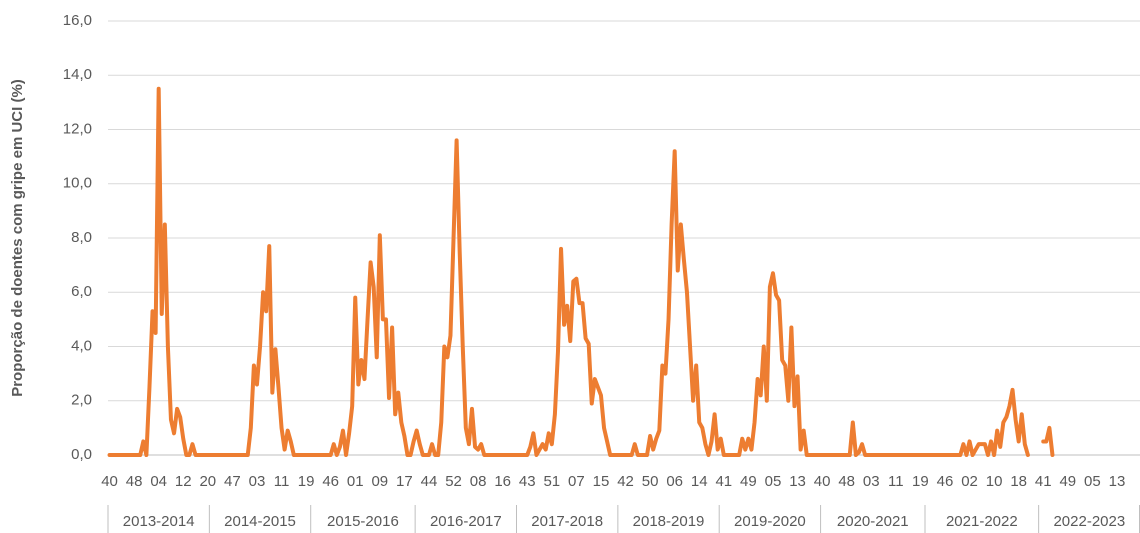 The width and height of the screenshot is (1140, 533). What do you see at coordinates (625, 481) in the screenshot?
I see `x-tick-label: 42` at bounding box center [625, 481].